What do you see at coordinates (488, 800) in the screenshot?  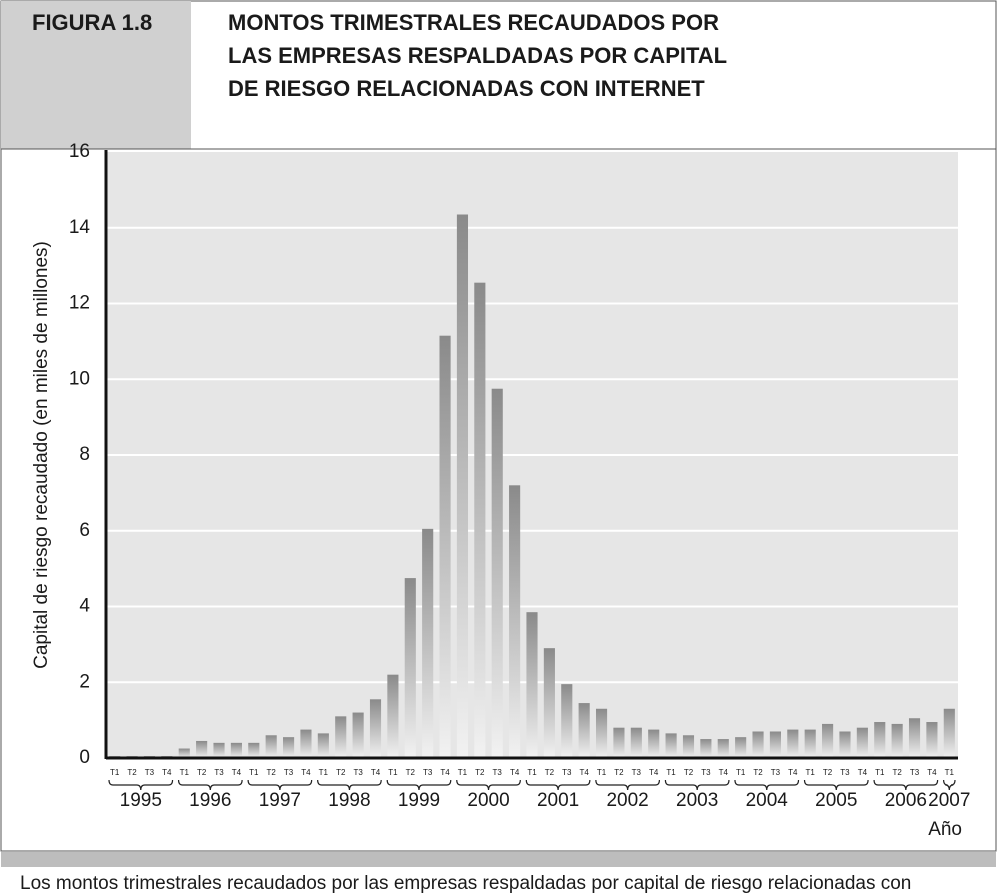 I see `year-label: 2000` at bounding box center [488, 800].